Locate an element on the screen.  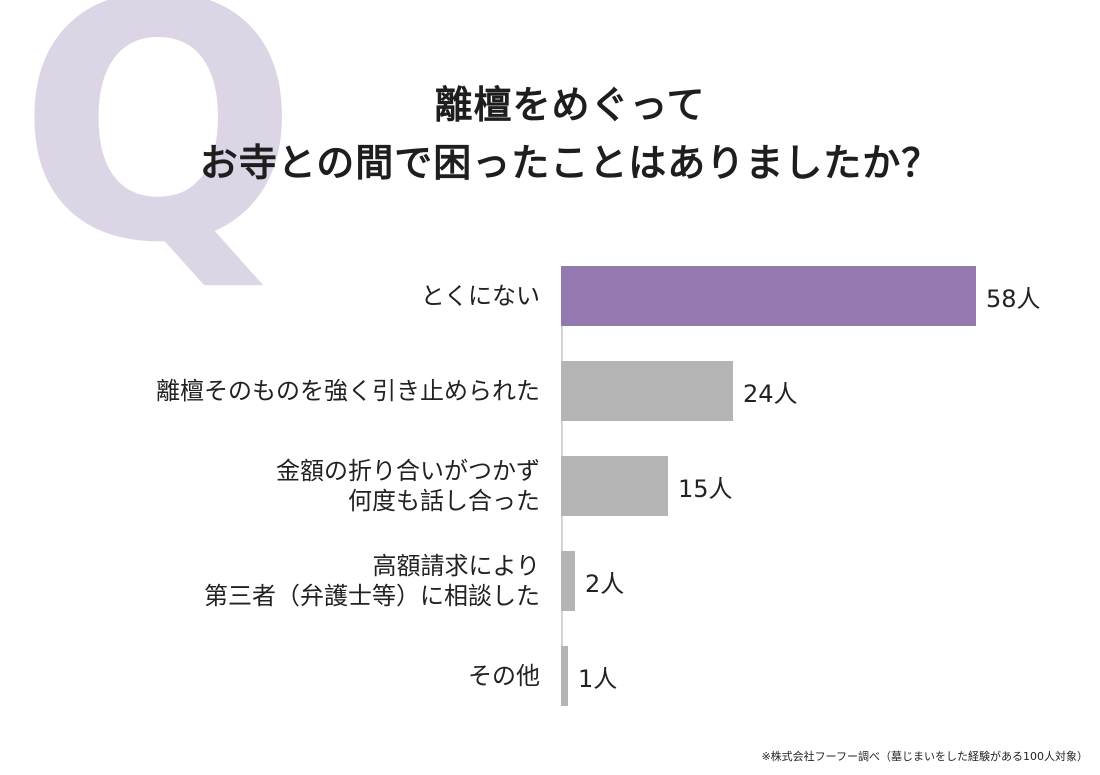
bar-row: 離檀そのものを強く引き止められた 24人 is located at coordinates (550, 391).